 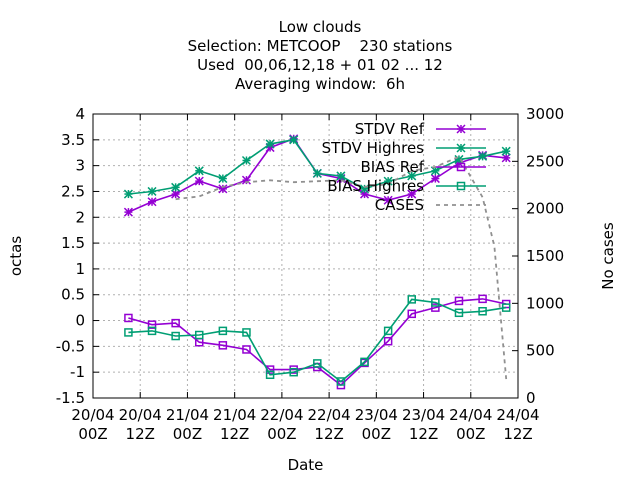 I want to click on x-tick-label: 21/04 12Z, so click(x=234, y=424).